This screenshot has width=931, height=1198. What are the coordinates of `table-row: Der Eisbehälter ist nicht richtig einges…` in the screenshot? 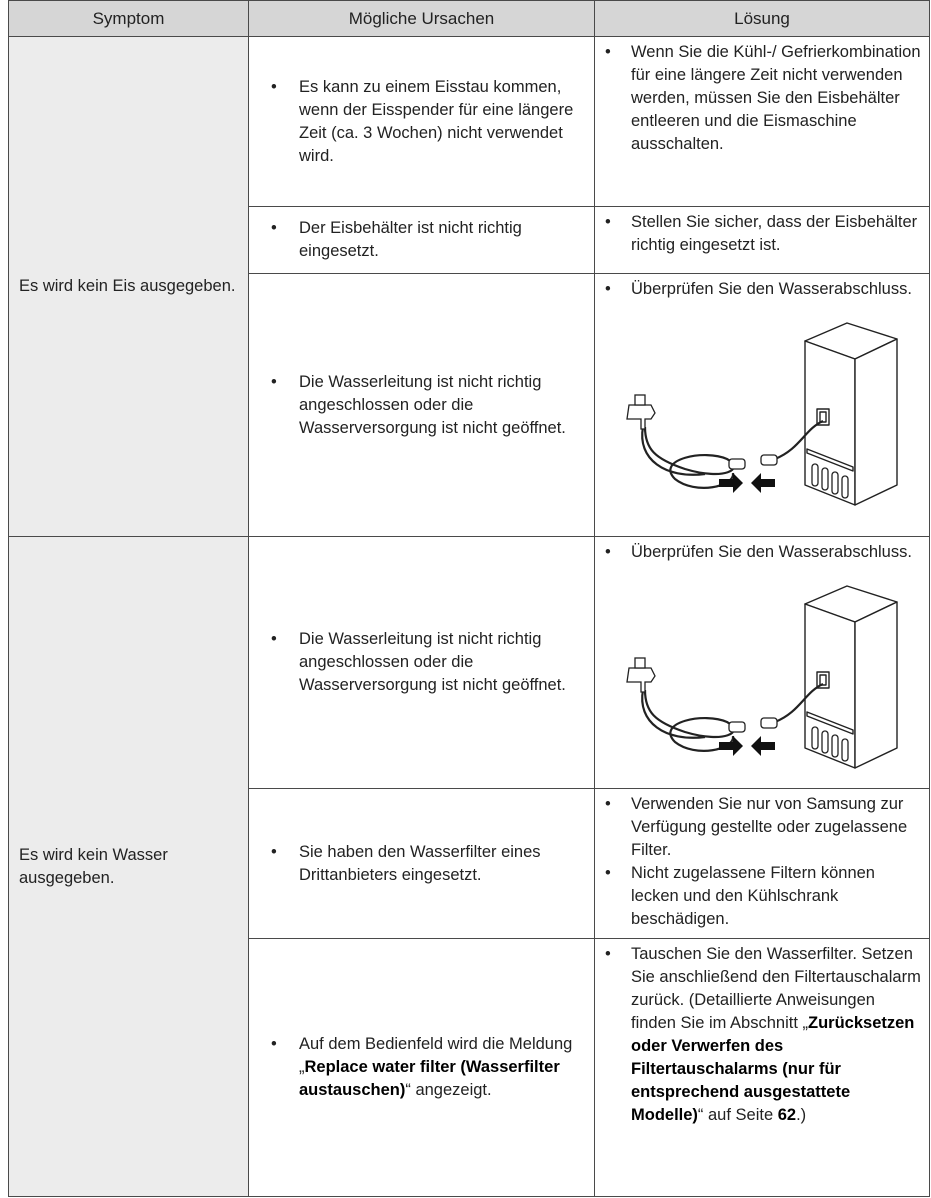 It's located at (469, 240).